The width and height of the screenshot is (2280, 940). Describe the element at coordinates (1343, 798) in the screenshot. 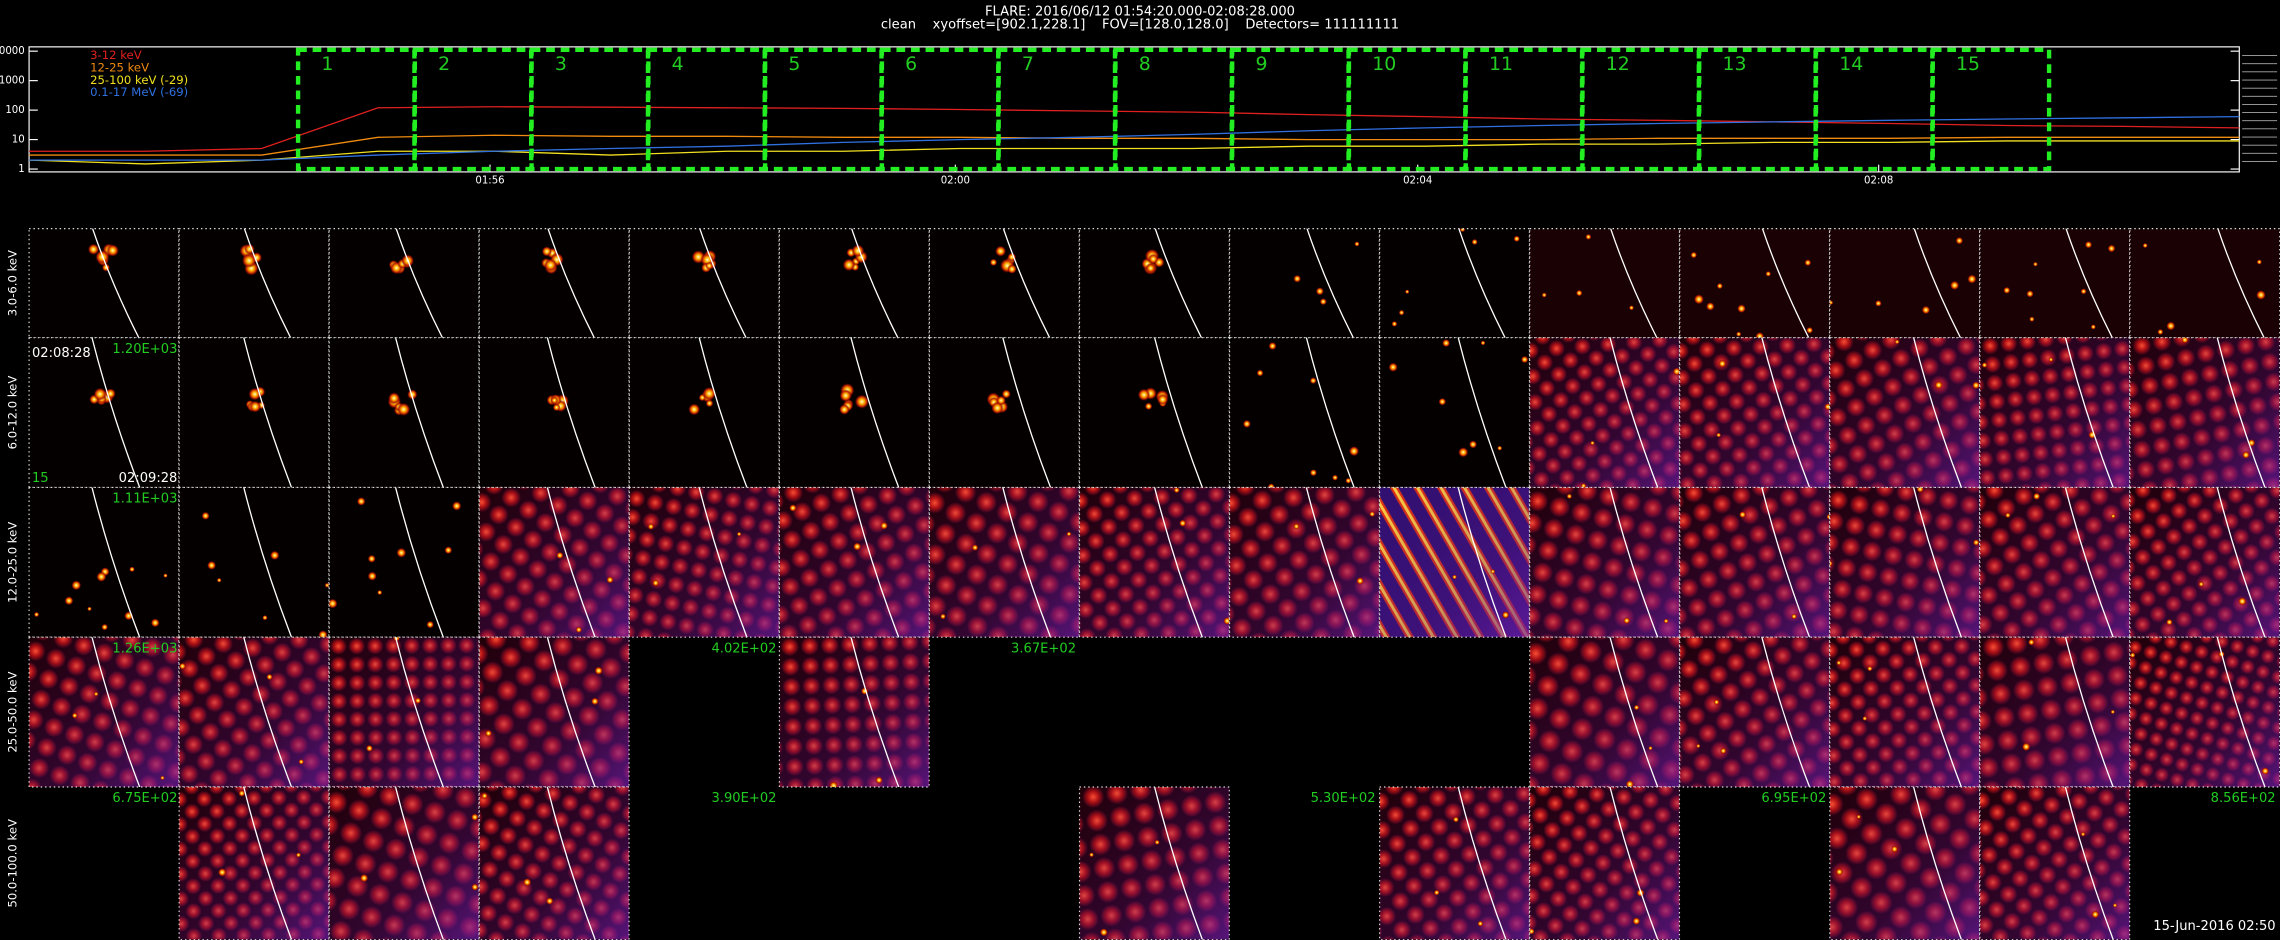

I see `panel-label: 5.30E+02` at that location.